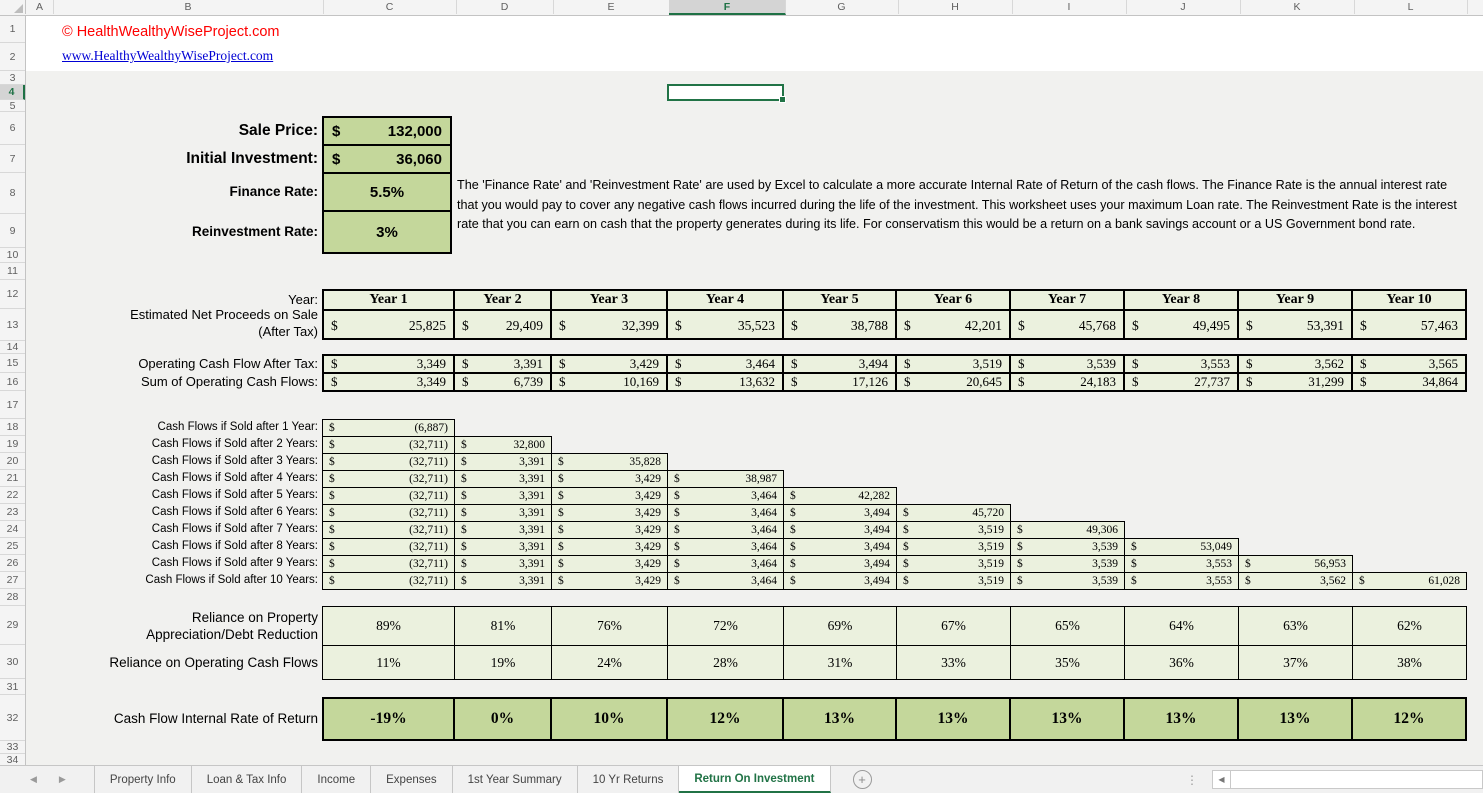  I want to click on row-header-20: 20, so click(12, 461).